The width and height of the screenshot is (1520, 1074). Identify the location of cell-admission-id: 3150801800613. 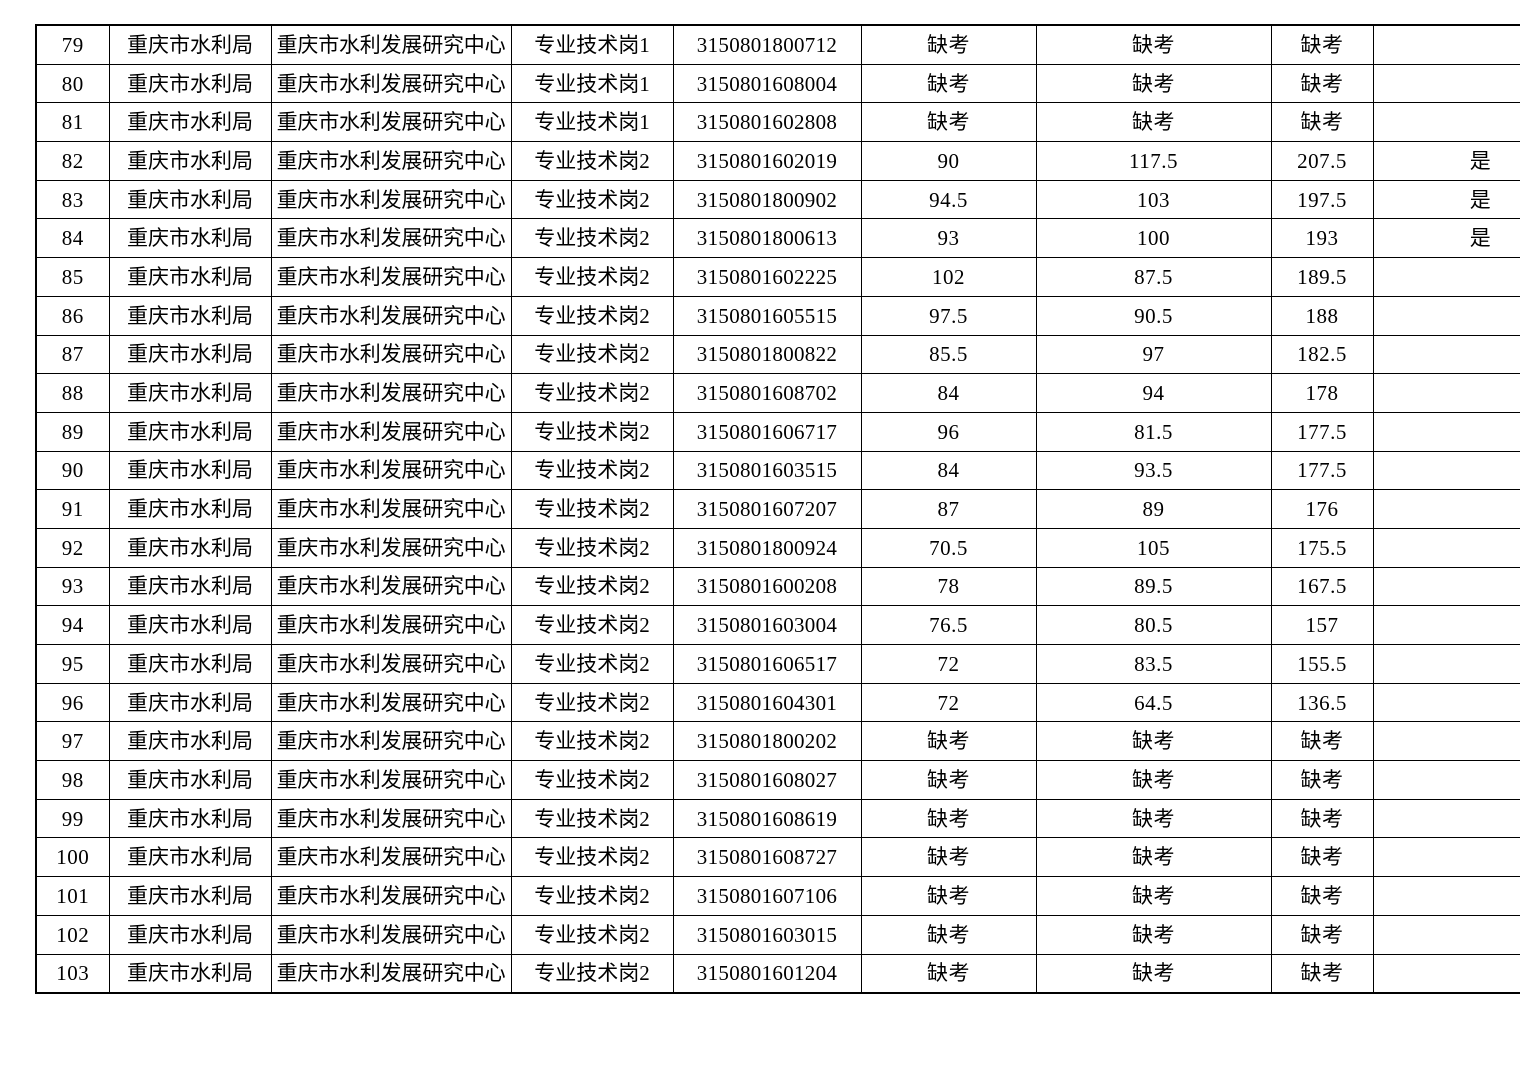
(767, 238).